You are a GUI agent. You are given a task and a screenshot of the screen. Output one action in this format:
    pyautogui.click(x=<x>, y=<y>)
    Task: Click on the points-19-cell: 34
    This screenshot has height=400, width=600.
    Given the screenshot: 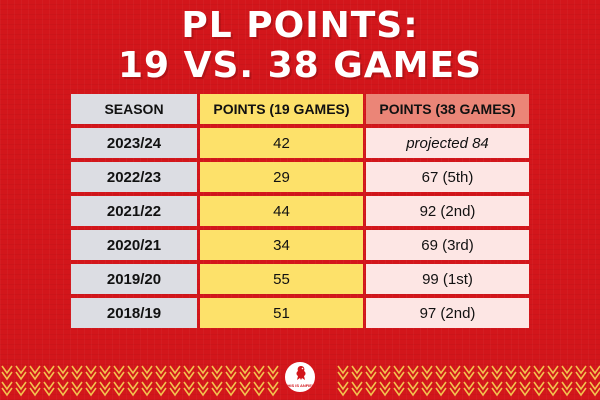 What is the action you would take?
    pyautogui.click(x=281, y=245)
    